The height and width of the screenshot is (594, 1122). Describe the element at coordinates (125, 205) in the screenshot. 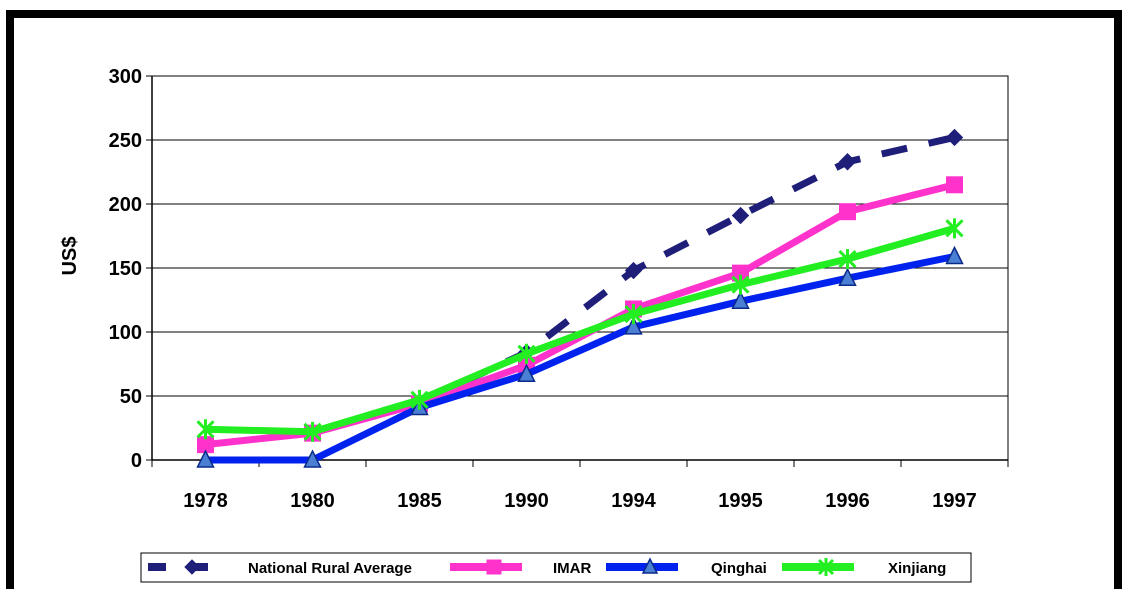

I see `y-tick-label: 200` at that location.